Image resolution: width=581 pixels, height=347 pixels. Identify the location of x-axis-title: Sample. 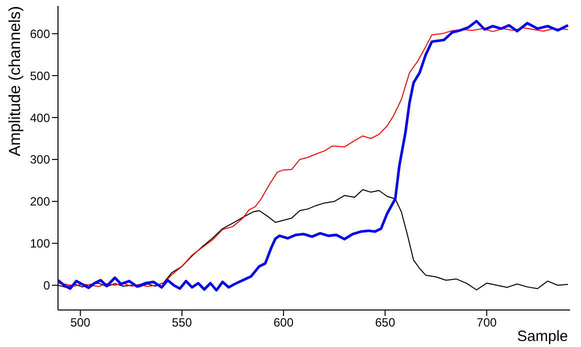
(542, 336).